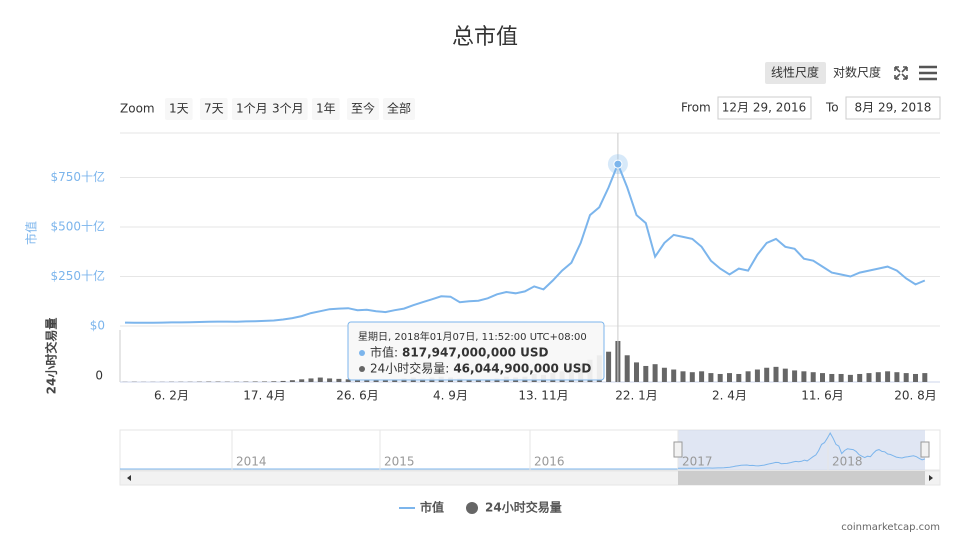 The width and height of the screenshot is (970, 549). I want to click on to-label: To, so click(832, 108).